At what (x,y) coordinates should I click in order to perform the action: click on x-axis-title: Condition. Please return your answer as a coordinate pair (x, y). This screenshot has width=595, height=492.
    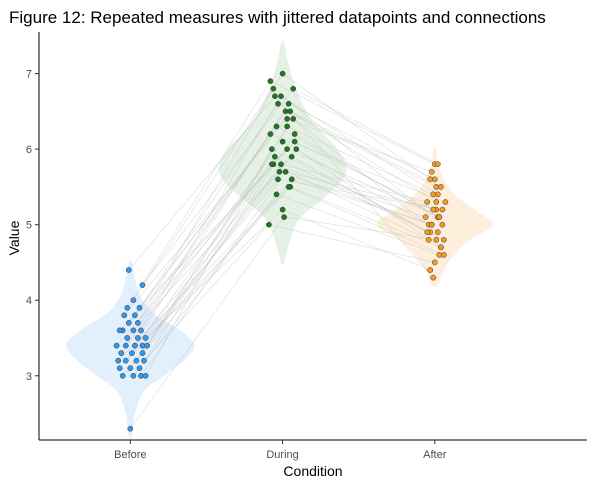
    Looking at the image, I should click on (312, 471).